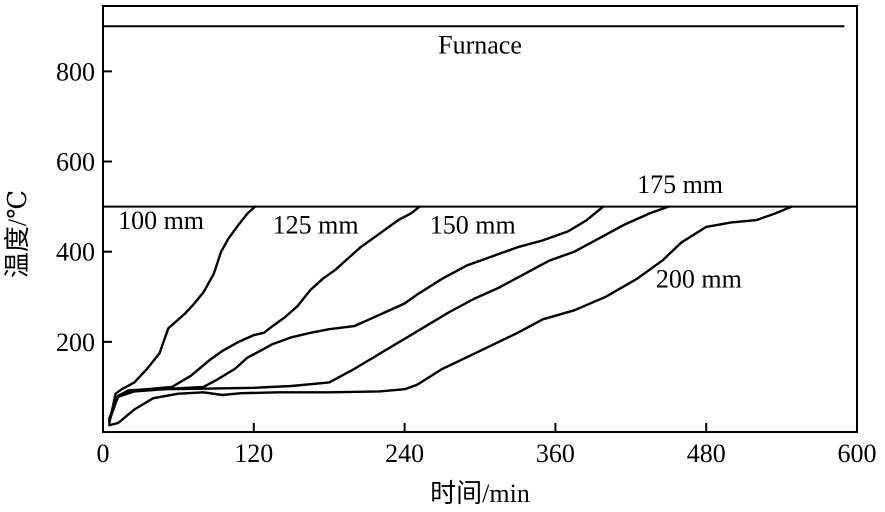 This screenshot has width=885, height=512. I want to click on annotation-label-0: Furnace, so click(480, 44).